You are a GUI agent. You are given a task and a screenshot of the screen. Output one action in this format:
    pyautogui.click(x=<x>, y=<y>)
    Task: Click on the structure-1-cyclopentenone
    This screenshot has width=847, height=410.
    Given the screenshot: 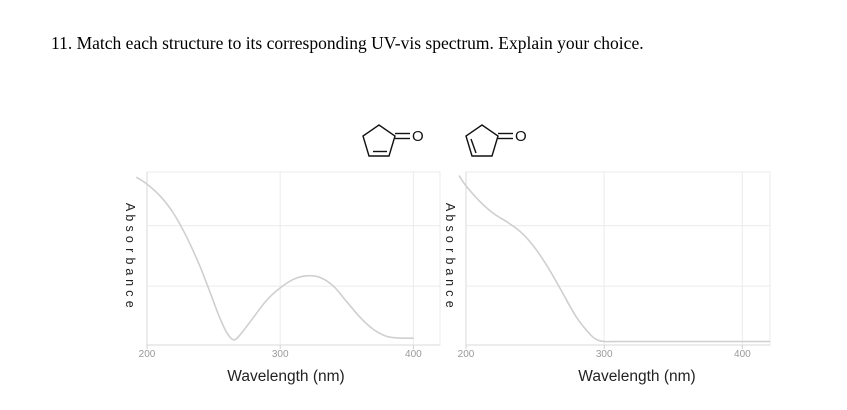 What is the action you would take?
    pyautogui.click(x=386, y=140)
    